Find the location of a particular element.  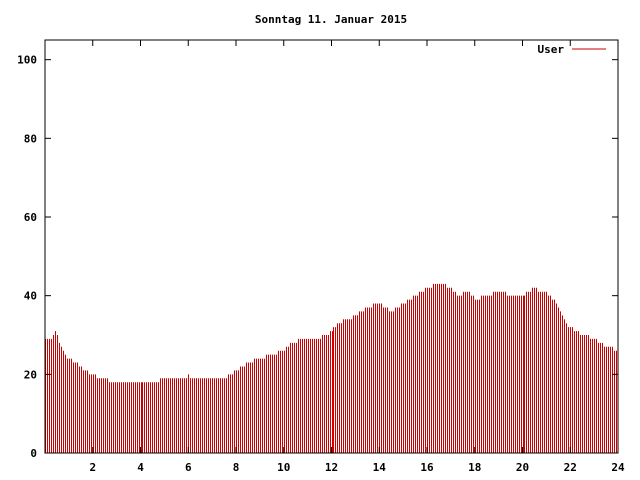

y-tick-label: 20 is located at coordinates (30, 374).